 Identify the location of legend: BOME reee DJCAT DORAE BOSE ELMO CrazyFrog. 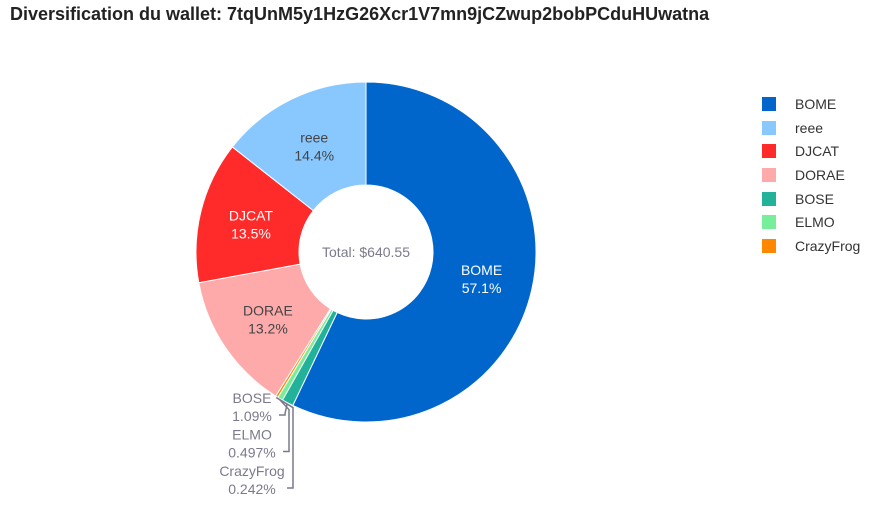
(811, 175).